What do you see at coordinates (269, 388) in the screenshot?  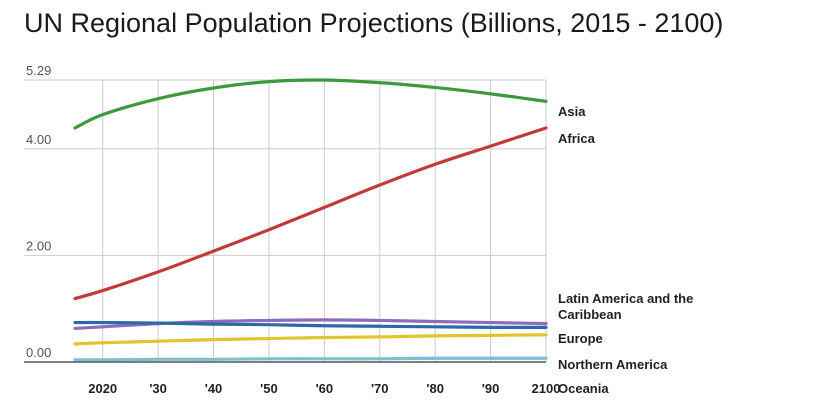 I see `x-tick-label: '50` at bounding box center [269, 388].